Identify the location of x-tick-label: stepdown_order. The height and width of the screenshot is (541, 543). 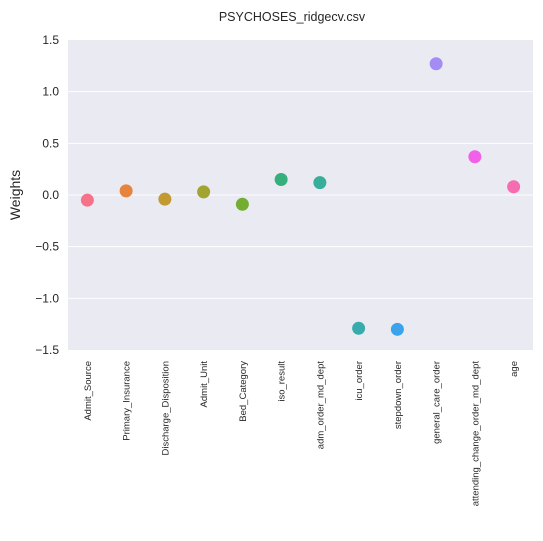
(398, 395).